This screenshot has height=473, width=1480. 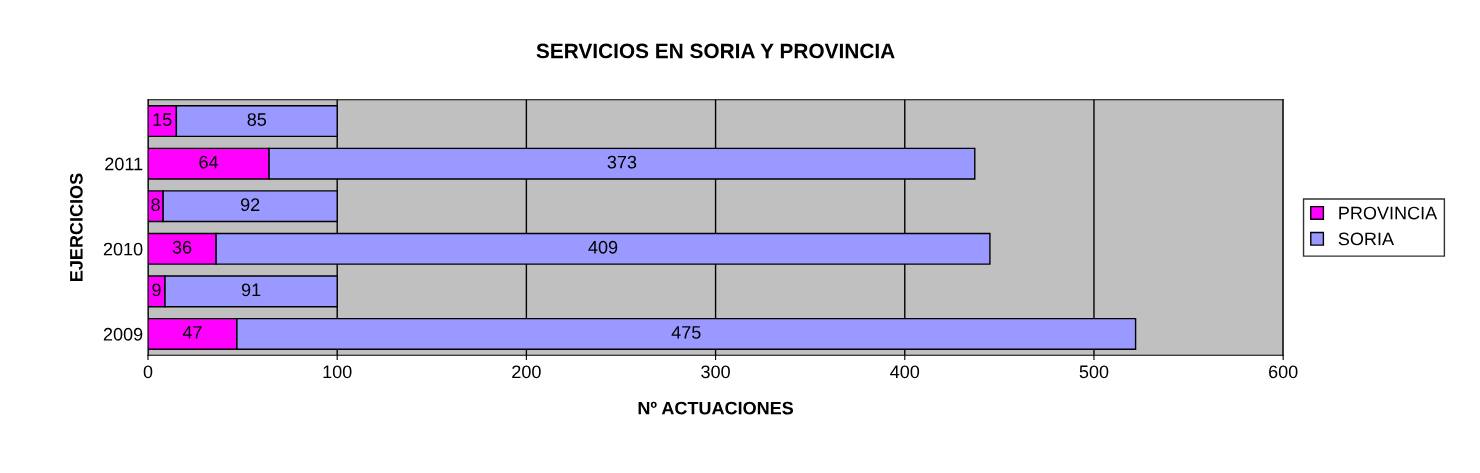 What do you see at coordinates (155, 205) in the screenshot?
I see `data-label: 8` at bounding box center [155, 205].